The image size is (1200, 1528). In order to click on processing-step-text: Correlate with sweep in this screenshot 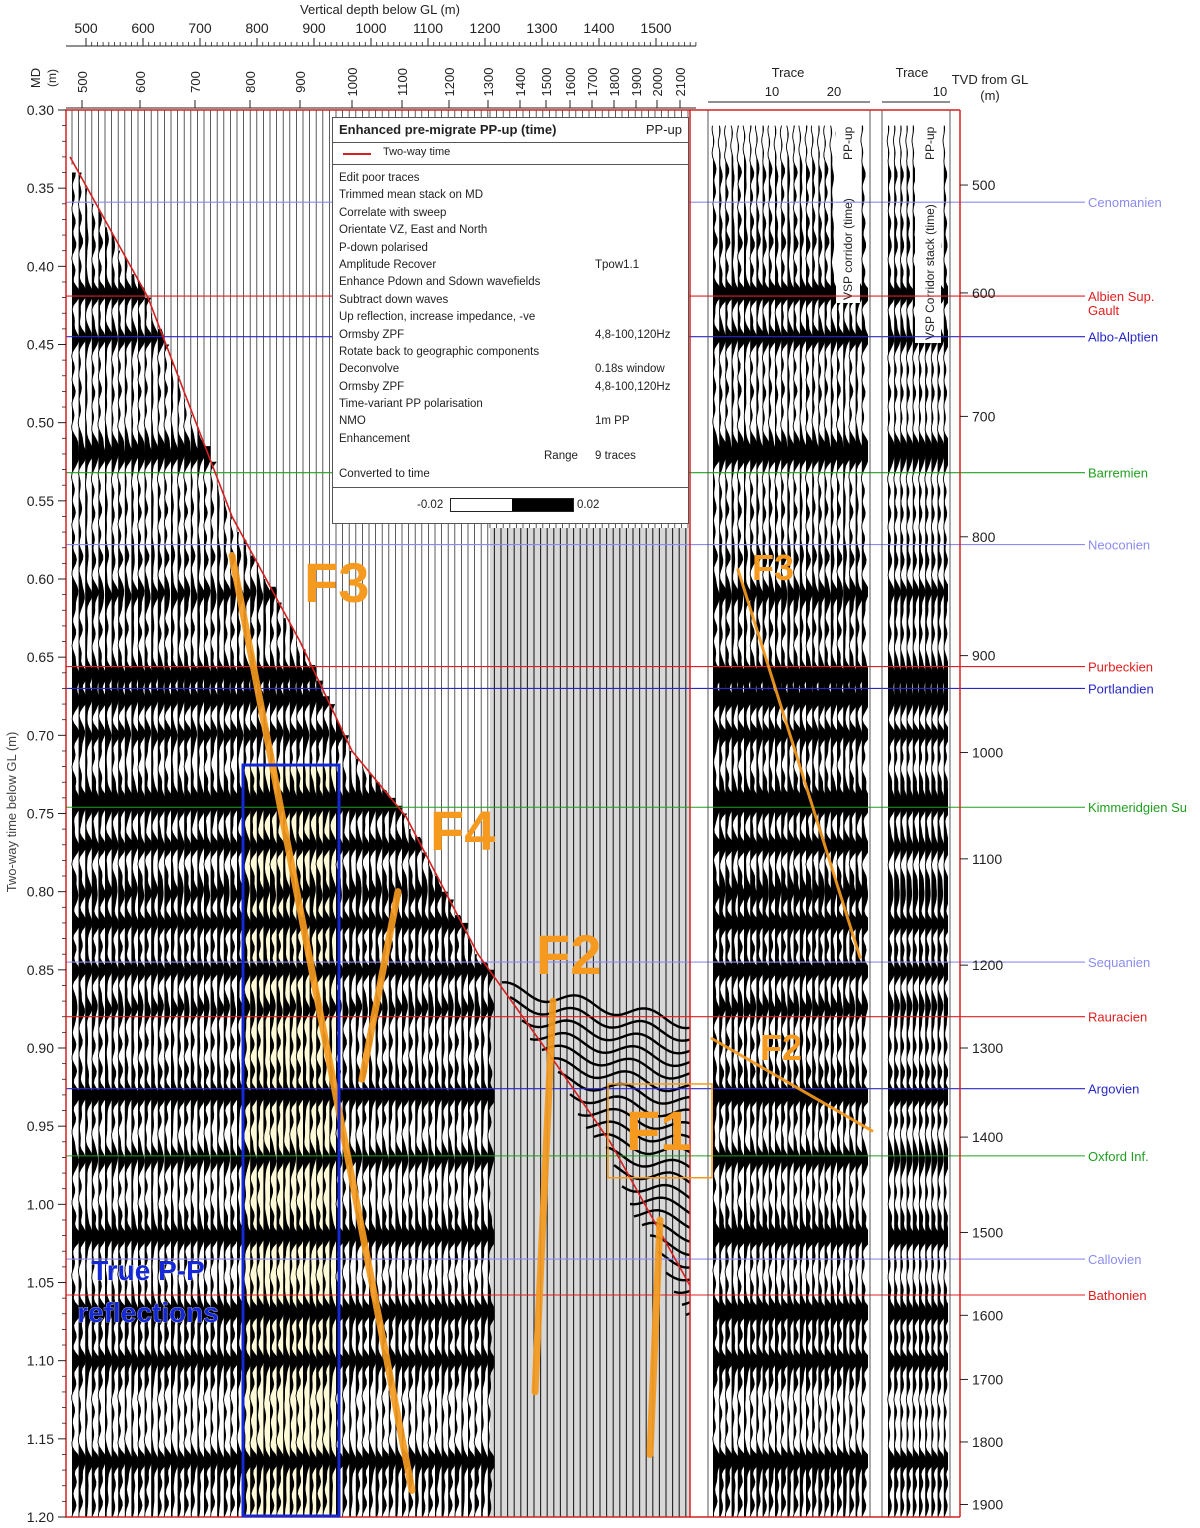, I will do `click(393, 212)`.